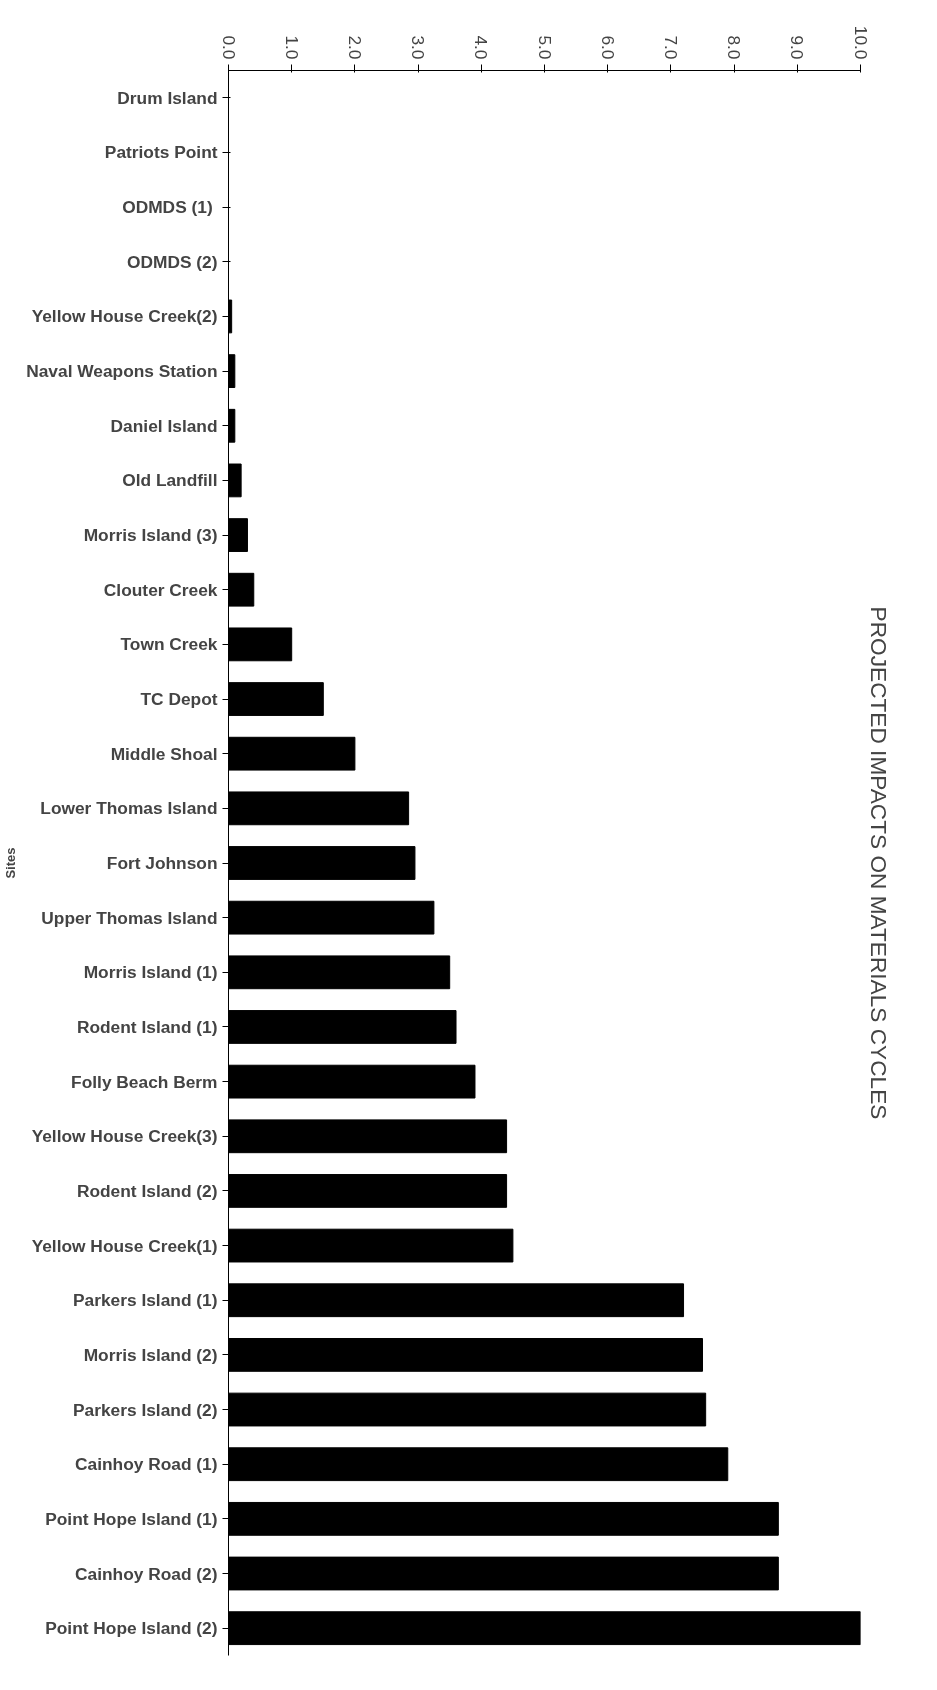 This screenshot has height=1690, width=937. I want to click on y-tick-label: Yellow House Creek(3), so click(124, 1136).